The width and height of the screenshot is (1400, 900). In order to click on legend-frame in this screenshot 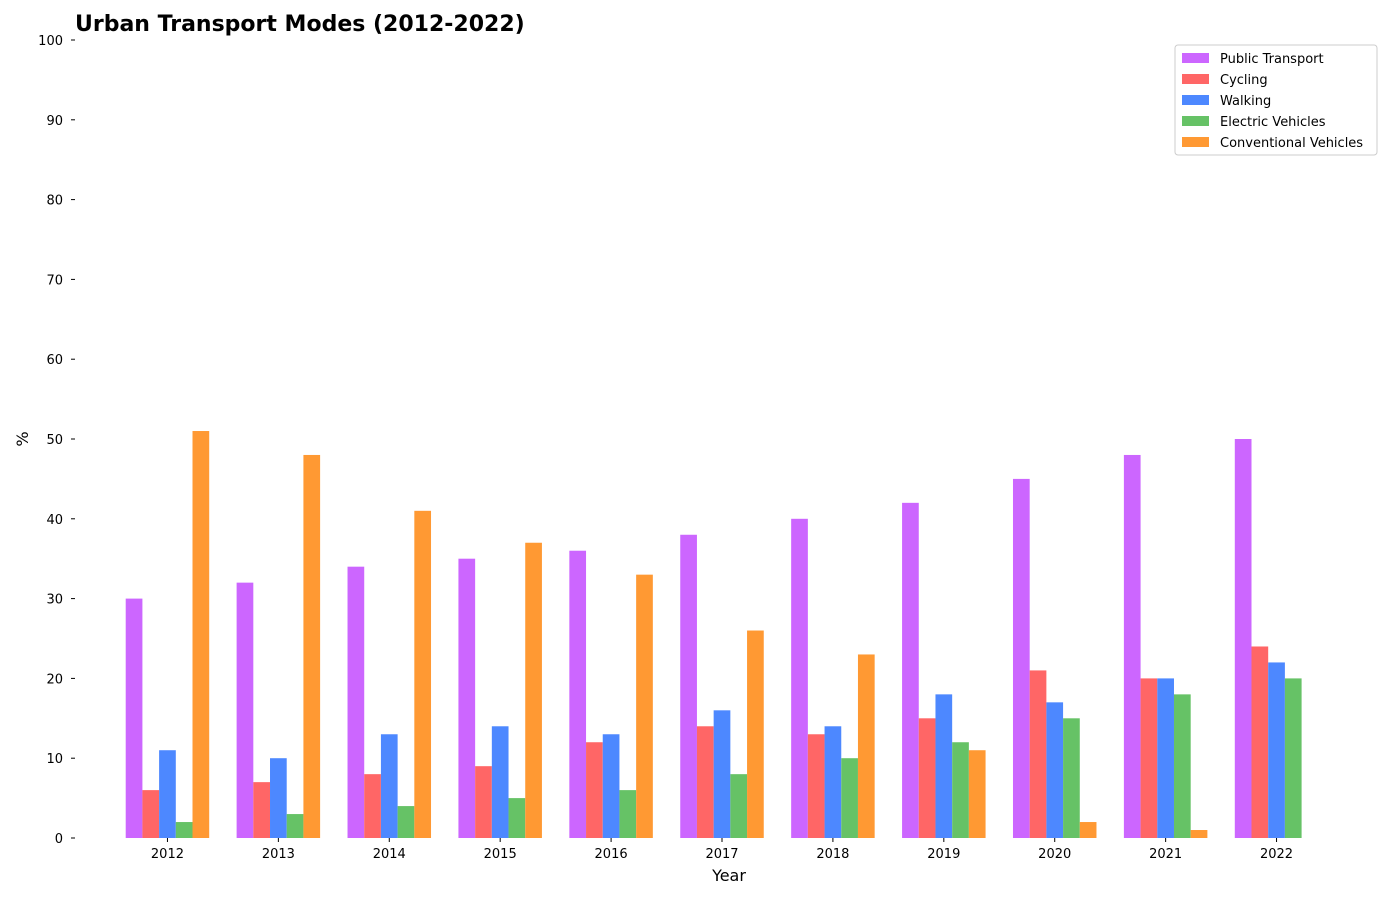, I will do `click(1276, 100)`.